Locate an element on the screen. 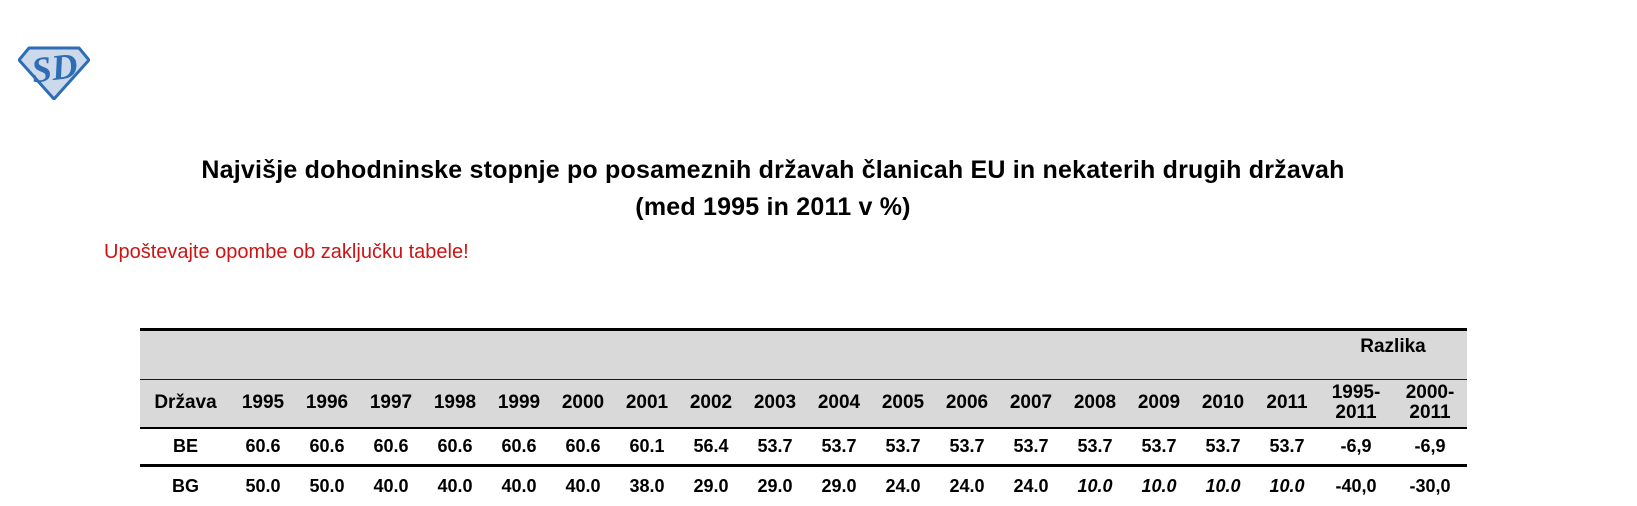  column-header-razlika: 1995- 2011 is located at coordinates (1356, 404).